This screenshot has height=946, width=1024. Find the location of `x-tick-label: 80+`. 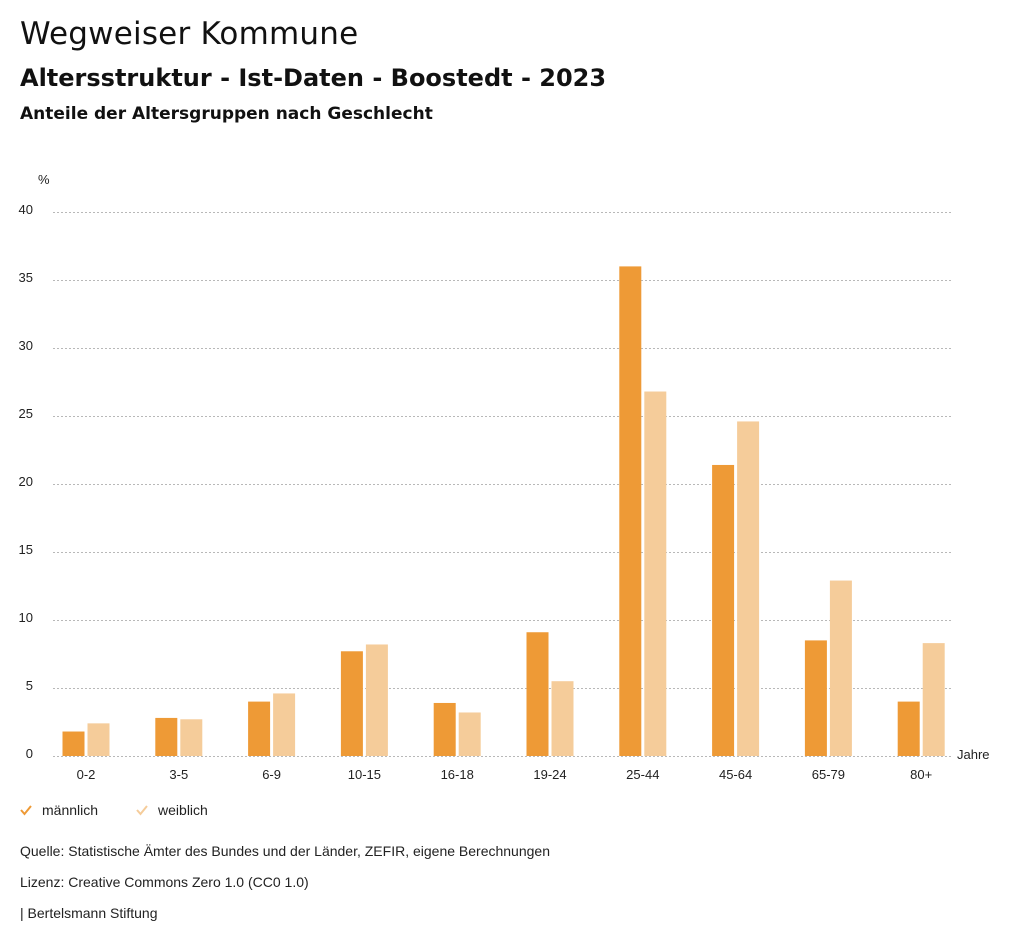

x-tick-label: 80+ is located at coordinates (921, 774).